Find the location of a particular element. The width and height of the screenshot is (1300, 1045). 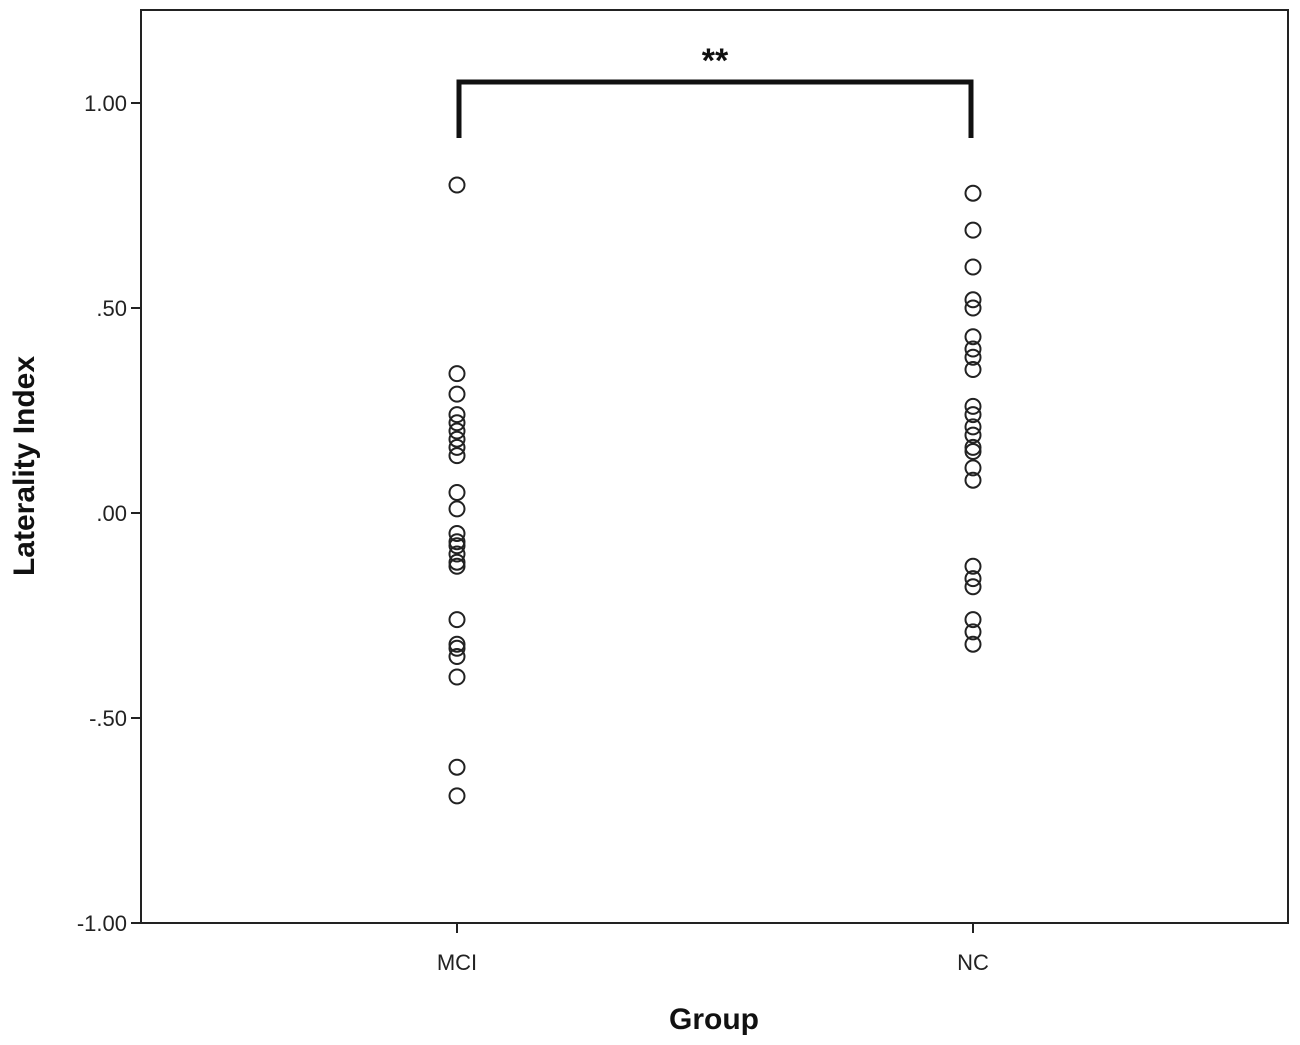

y-tick-label: .00 is located at coordinates (111, 513).